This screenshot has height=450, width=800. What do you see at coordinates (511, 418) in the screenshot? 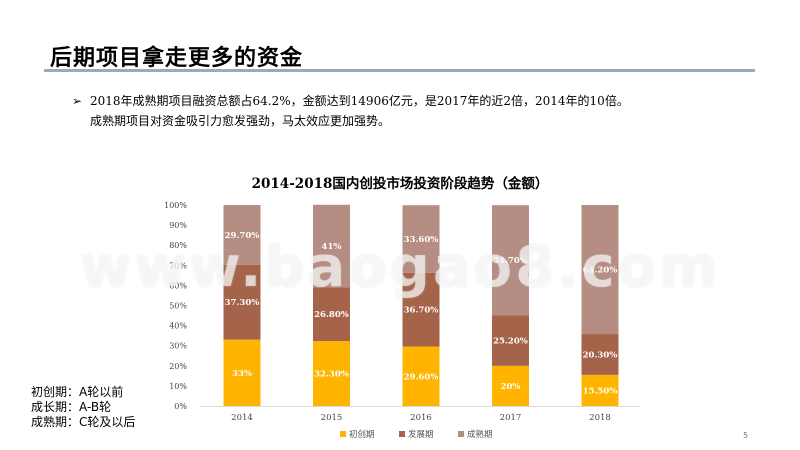
I see `x-tick-label: 2017` at bounding box center [511, 418].